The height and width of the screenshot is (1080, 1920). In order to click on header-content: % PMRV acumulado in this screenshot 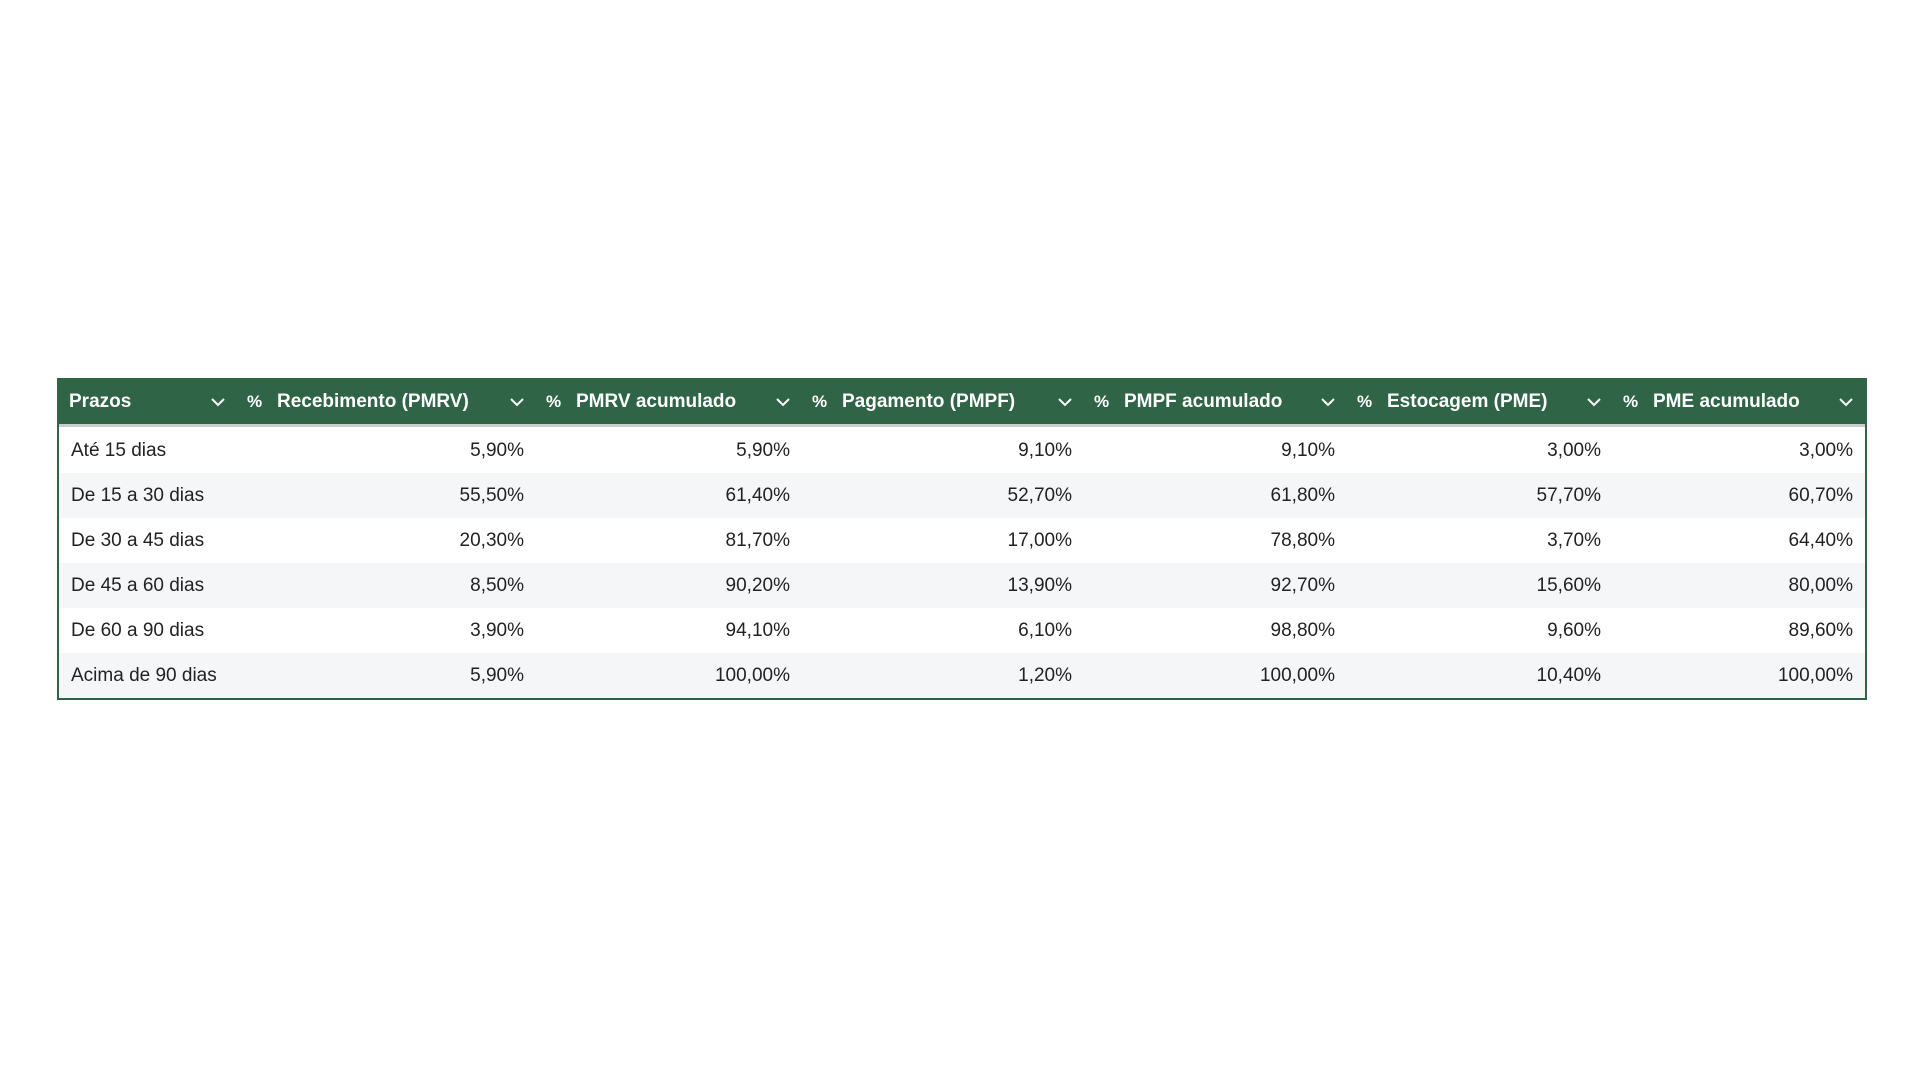, I will do `click(669, 402)`.